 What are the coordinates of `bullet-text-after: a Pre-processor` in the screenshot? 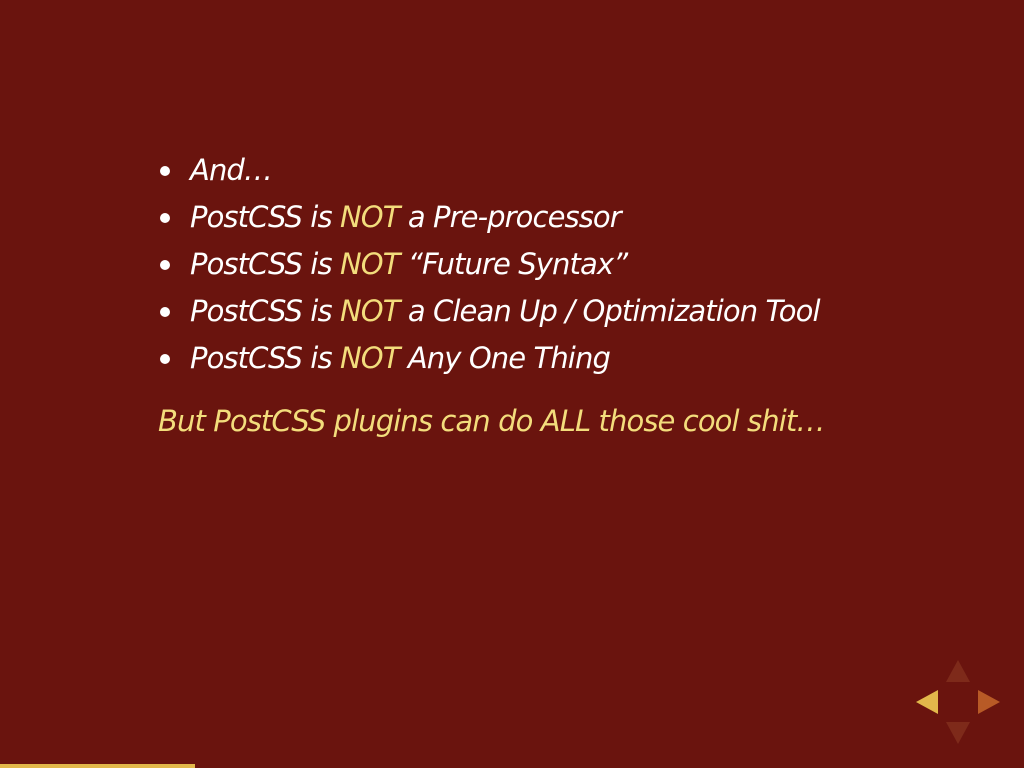 It's located at (510, 217).